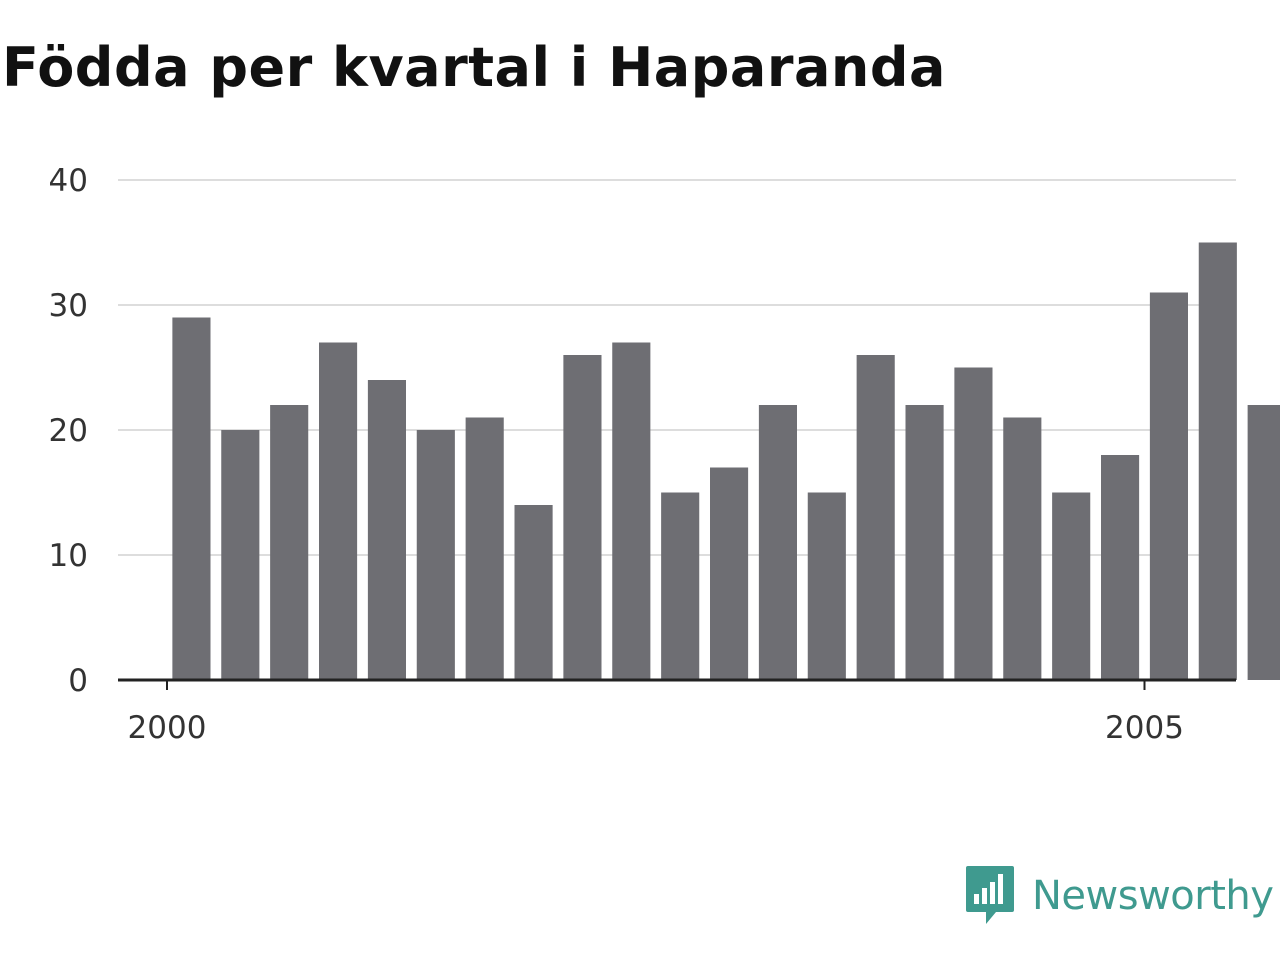  Describe the element at coordinates (68, 556) in the screenshot. I see `y-tick-label: 10` at that location.